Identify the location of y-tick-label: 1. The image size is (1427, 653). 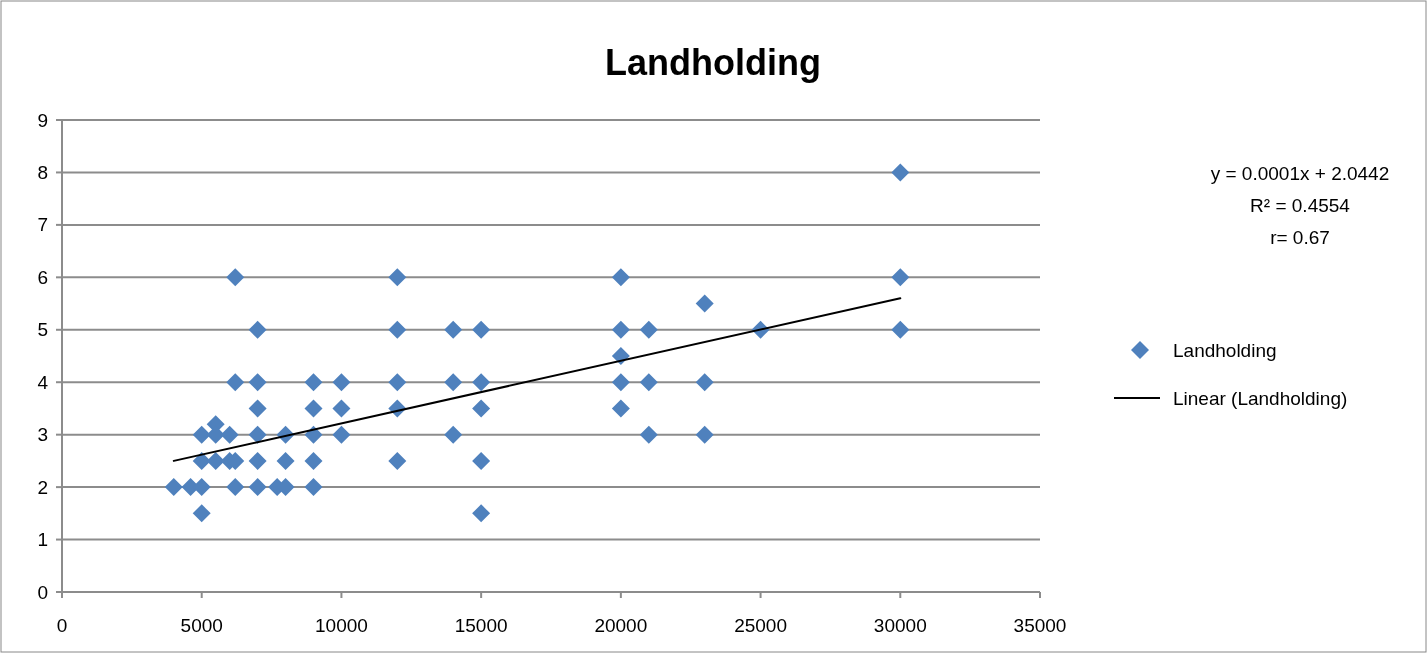
(42, 540).